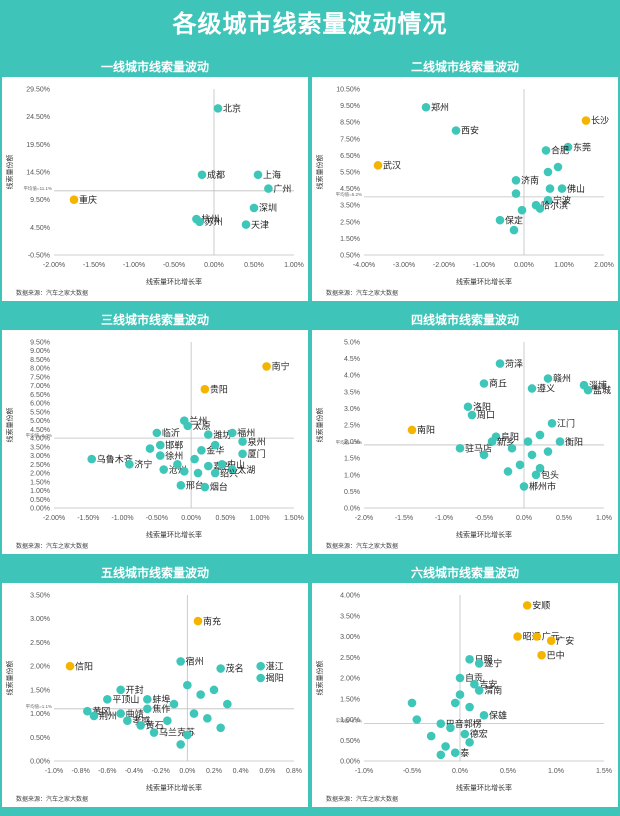  What do you see at coordinates (498, 715) in the screenshot?
I see `data-label: 保雄` at bounding box center [498, 715].